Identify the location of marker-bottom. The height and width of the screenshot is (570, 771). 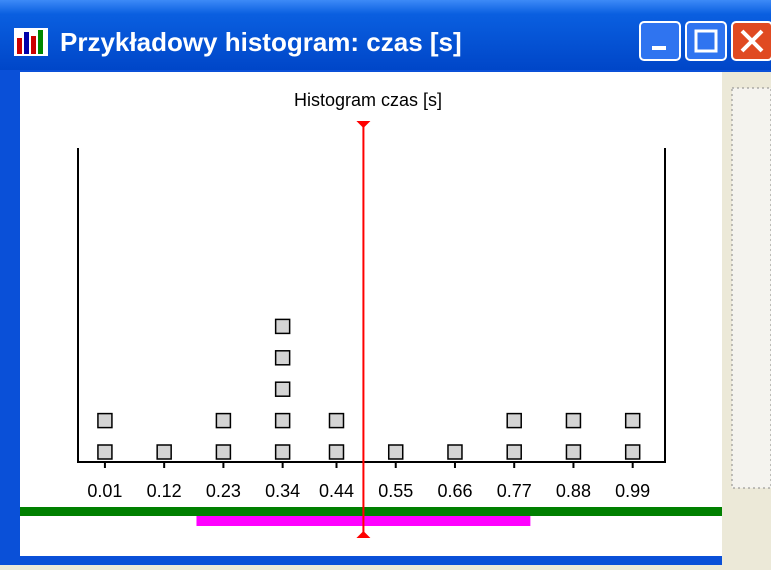
(363, 534).